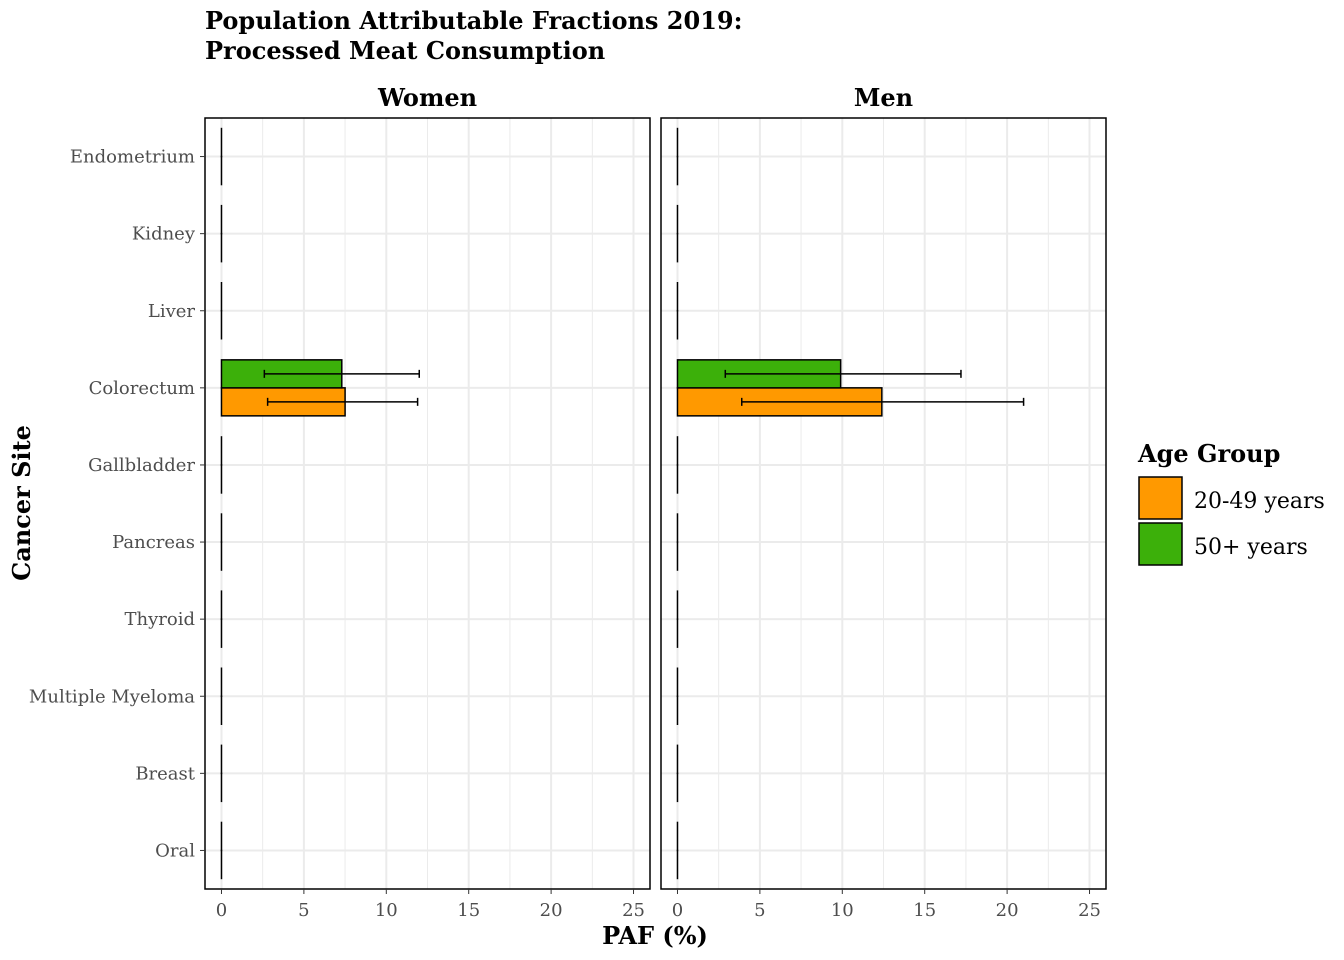 This screenshot has width=1344, height=960. Describe the element at coordinates (427, 97) in the screenshot. I see `panel-strip-women: Women` at that location.